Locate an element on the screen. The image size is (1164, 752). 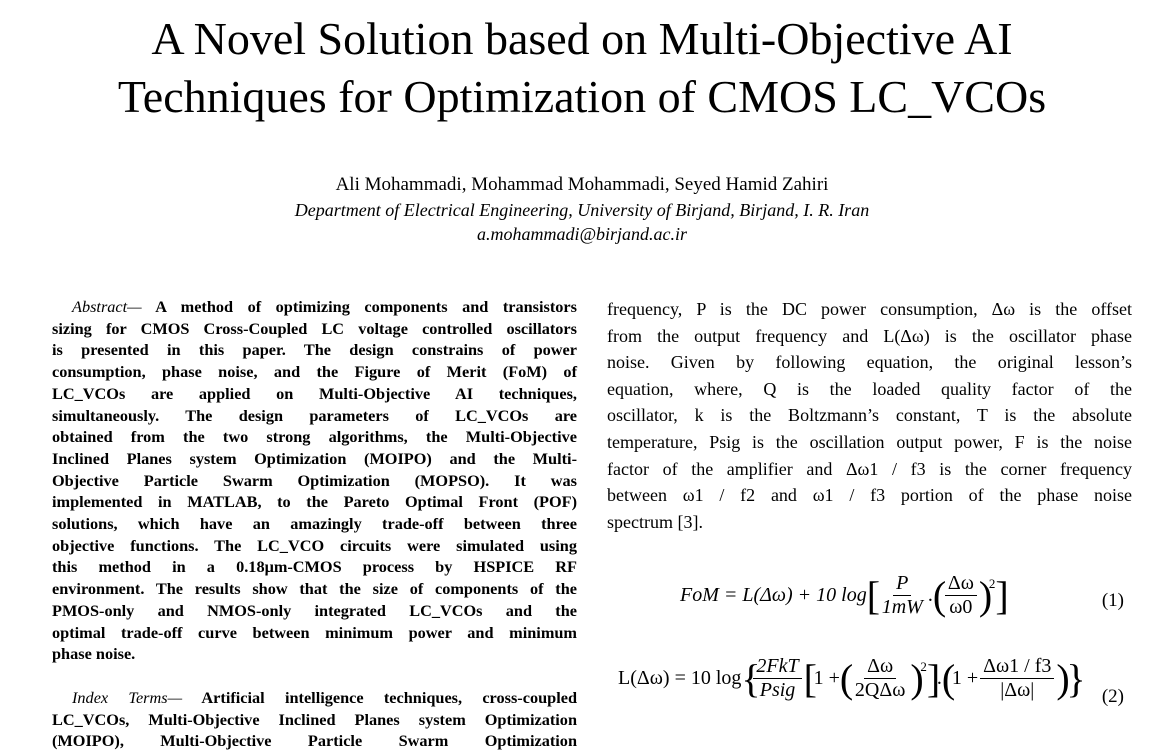
eq2-frac3: Δω1 / f3 |Δω| is located at coordinates (1017, 678).